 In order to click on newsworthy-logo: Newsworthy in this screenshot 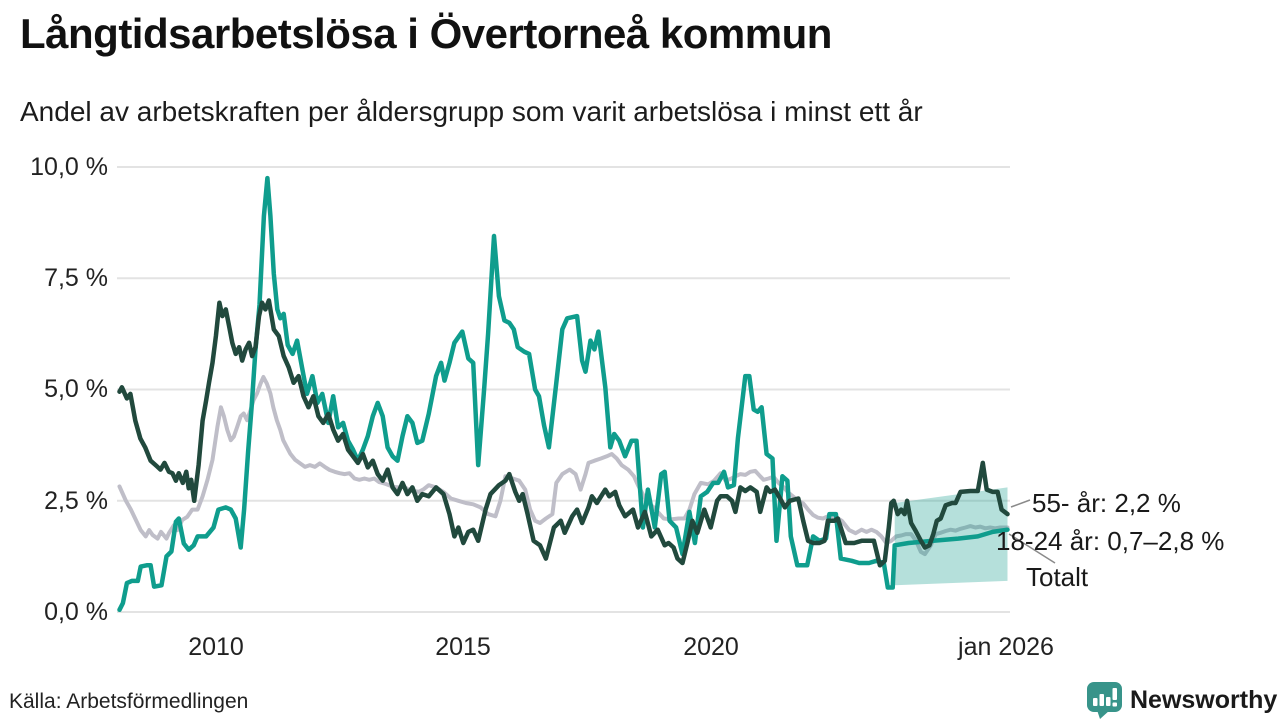, I will do `click(1181, 700)`.